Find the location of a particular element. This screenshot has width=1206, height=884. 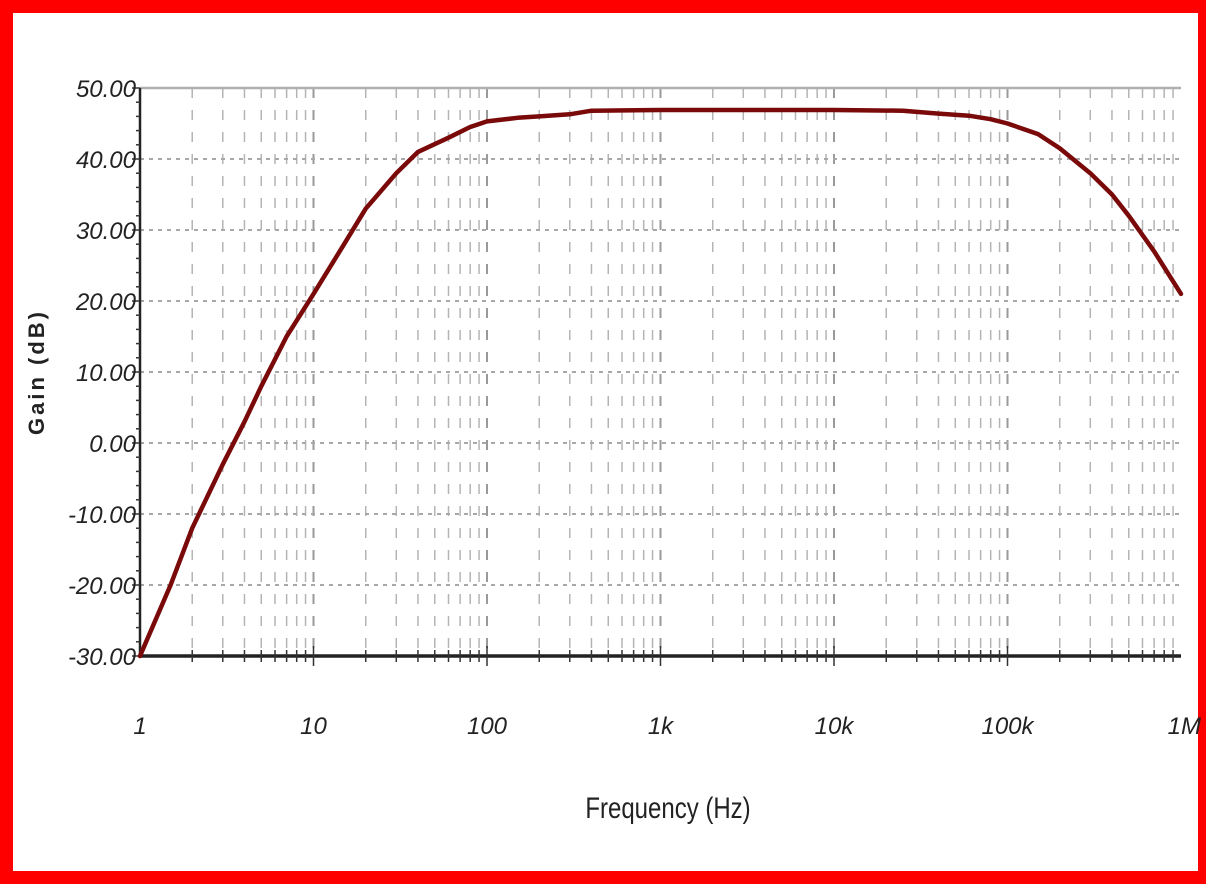

y-tick-label: 40.00 is located at coordinates (106, 160).